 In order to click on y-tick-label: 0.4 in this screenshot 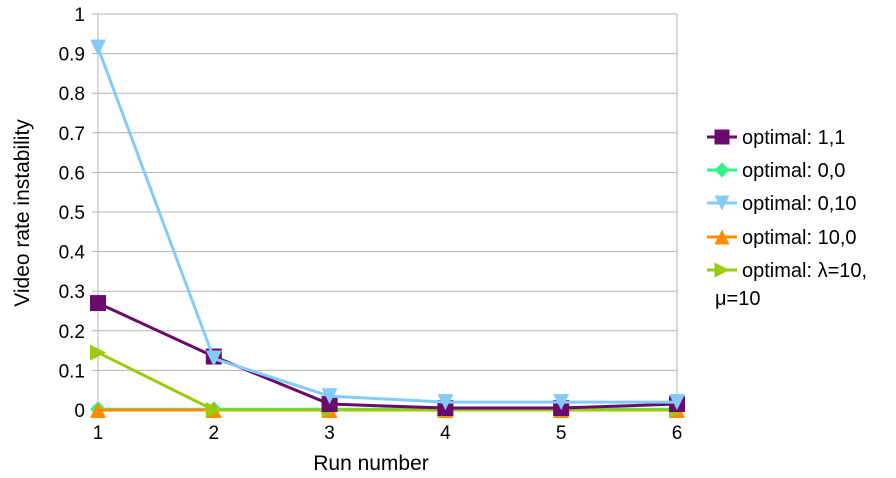, I will do `click(72, 253)`.